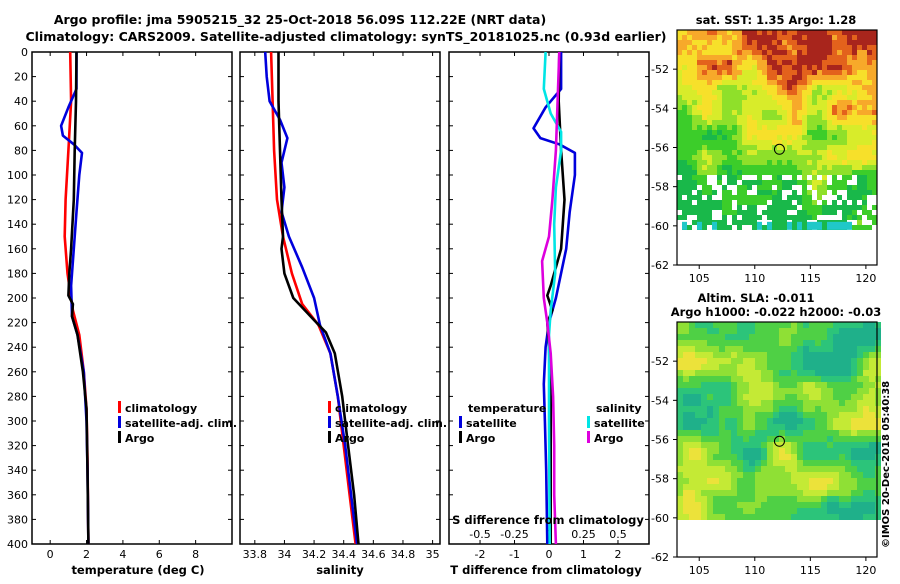 Image resolution: width=900 pixels, height=584 pixels. Describe the element at coordinates (371, 408) in the screenshot. I see `legend-label-climatology: climatology` at that location.